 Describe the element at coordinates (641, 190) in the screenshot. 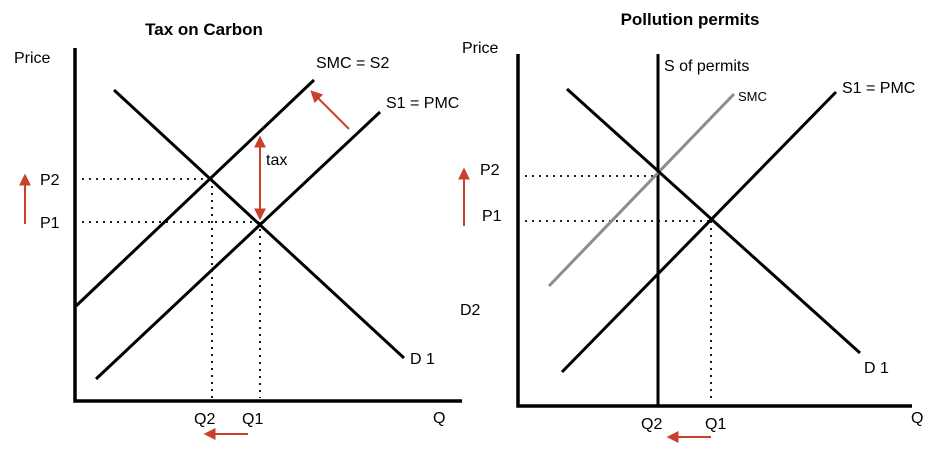

I see `right-smc-curve` at that location.